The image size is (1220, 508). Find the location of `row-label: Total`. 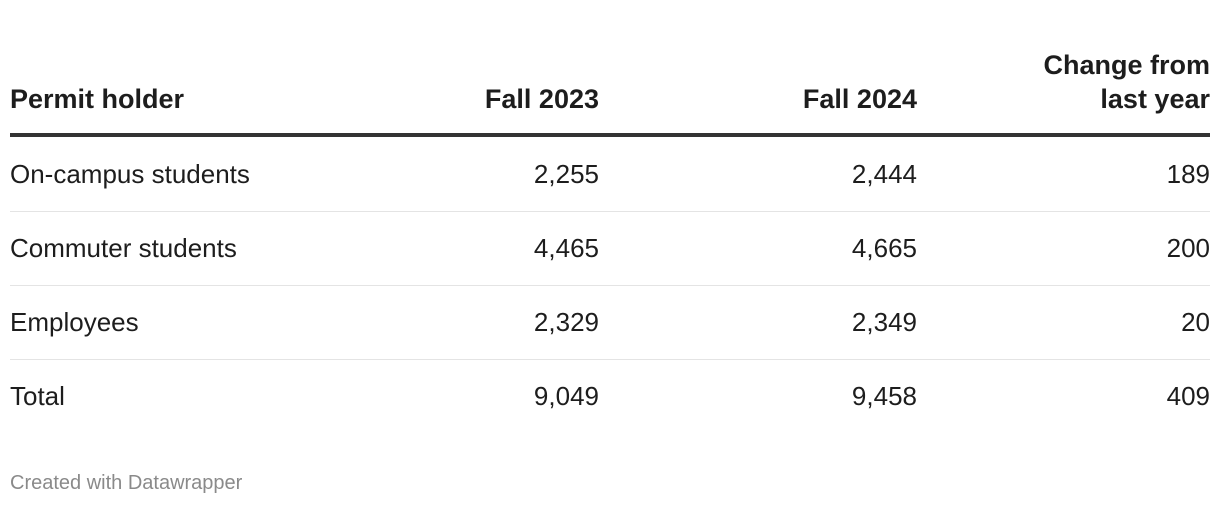

row-label: Total is located at coordinates (37, 396).